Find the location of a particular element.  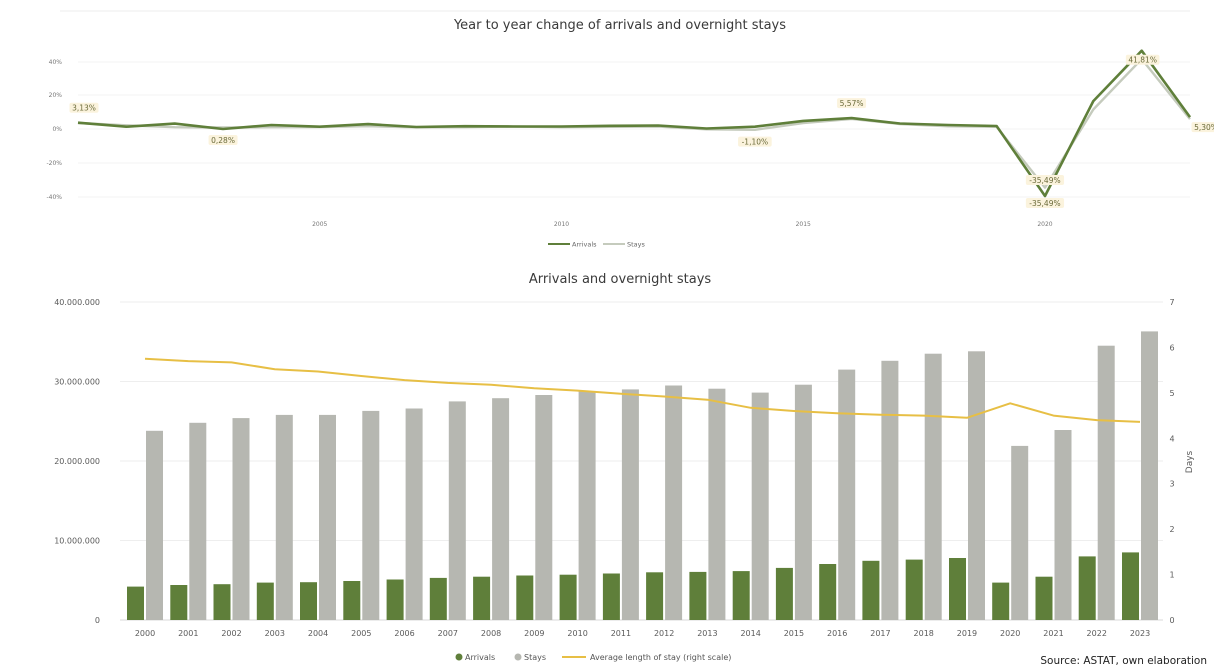

avg-stay-line is located at coordinates (642, 390).